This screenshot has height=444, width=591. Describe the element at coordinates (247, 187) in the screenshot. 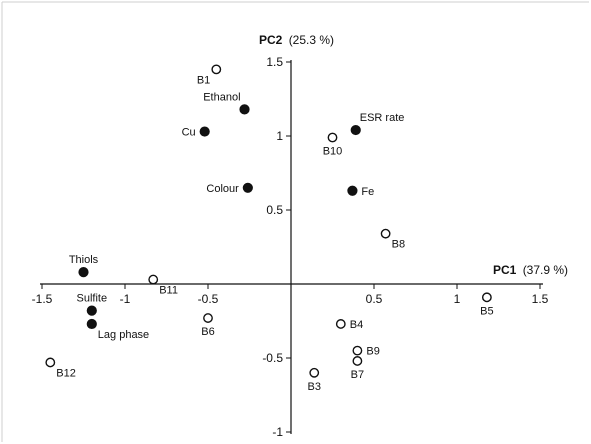

I see `variable-point-colour` at that location.